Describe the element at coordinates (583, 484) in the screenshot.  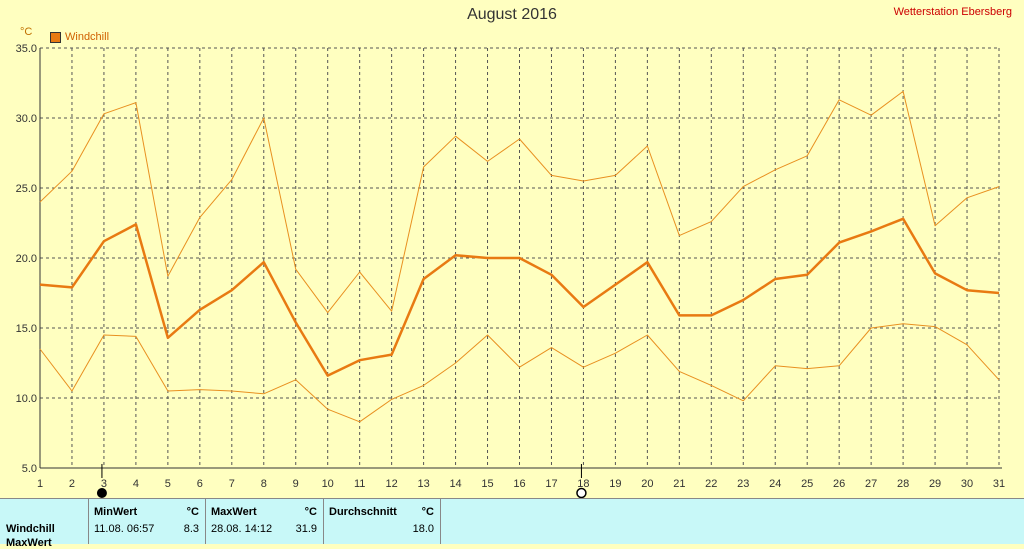
I see `x-tick-label: 18` at that location.